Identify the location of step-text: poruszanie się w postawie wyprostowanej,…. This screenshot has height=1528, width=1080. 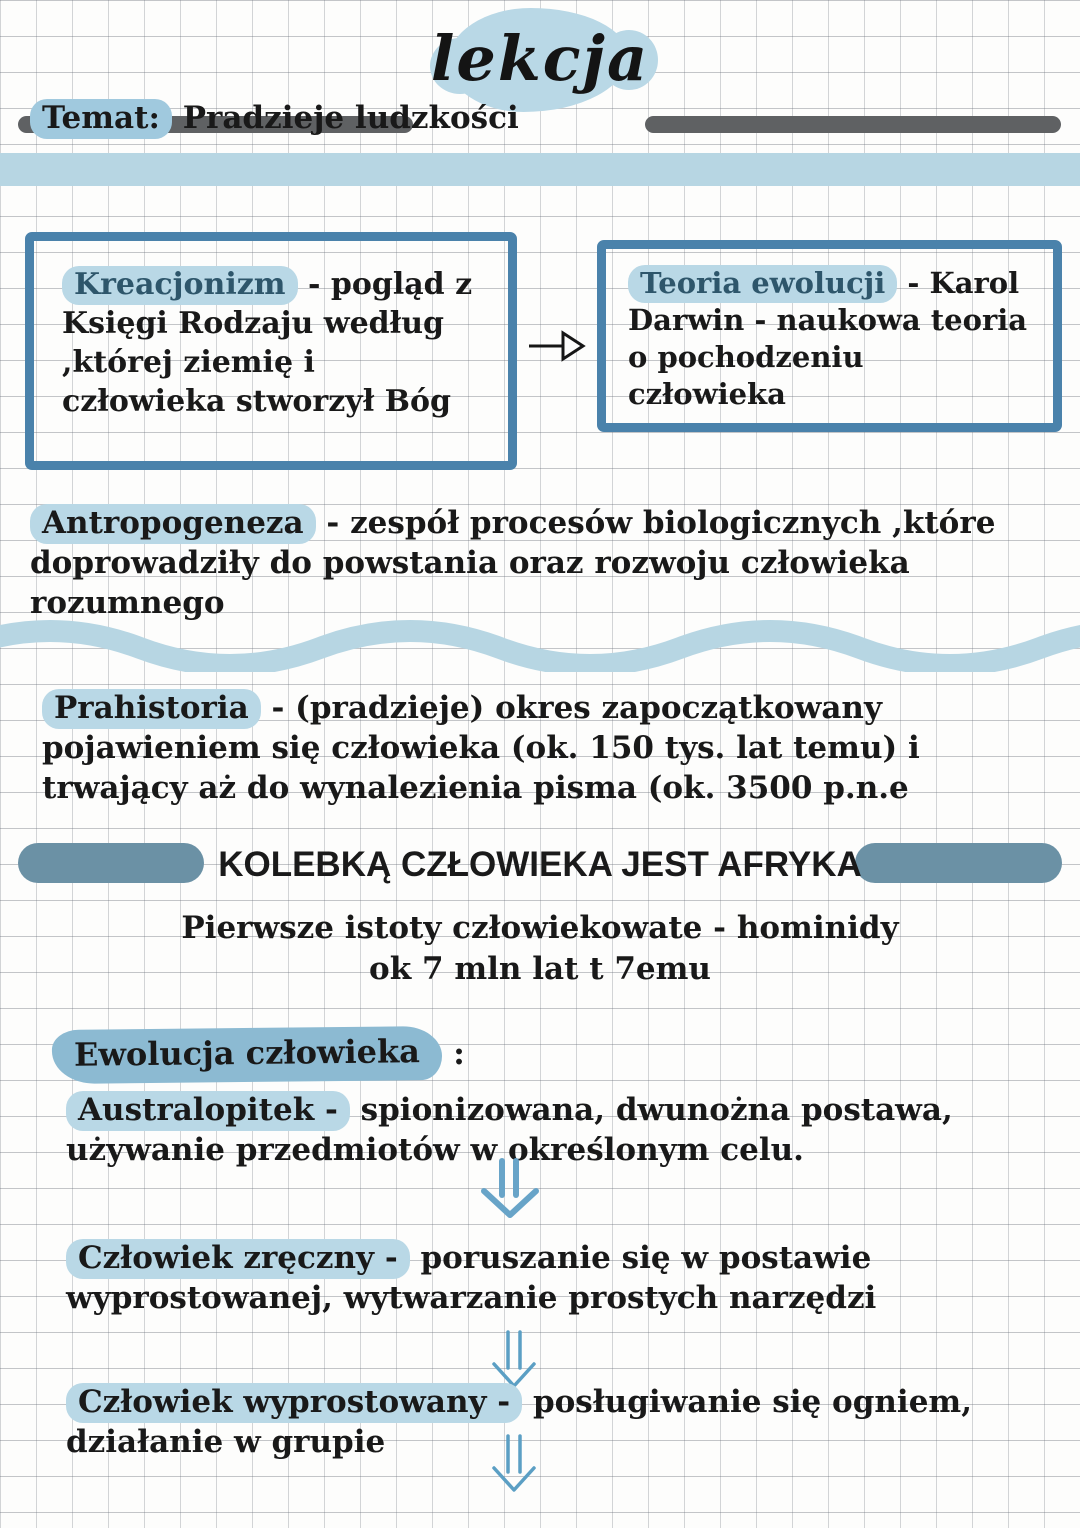
(471, 1278).